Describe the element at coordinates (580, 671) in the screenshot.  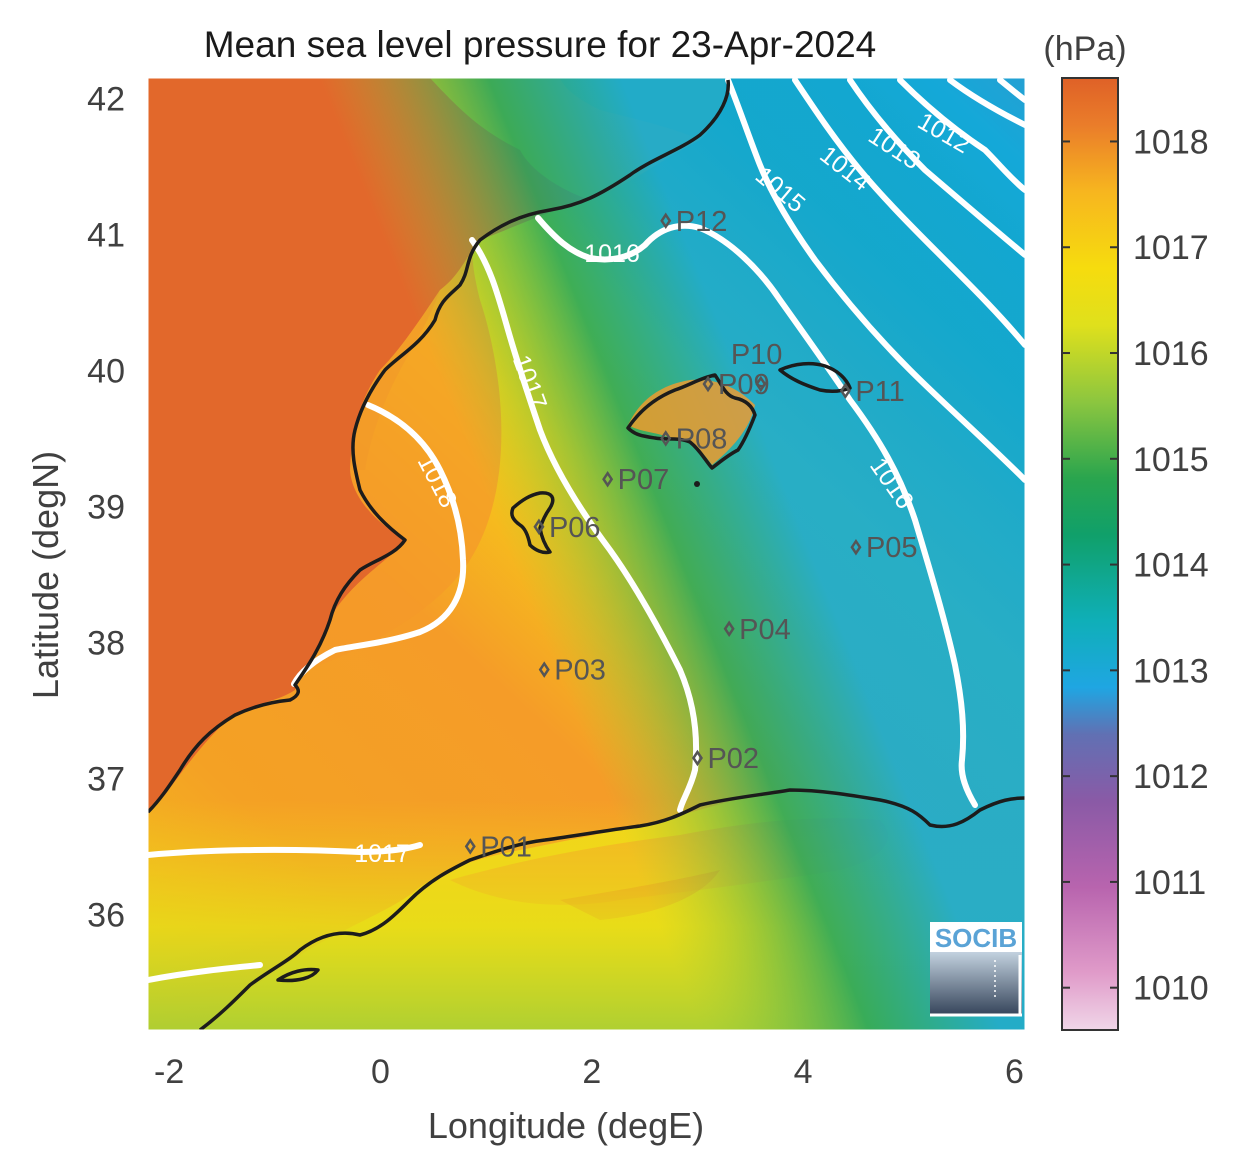
I see `point-label: P03` at that location.